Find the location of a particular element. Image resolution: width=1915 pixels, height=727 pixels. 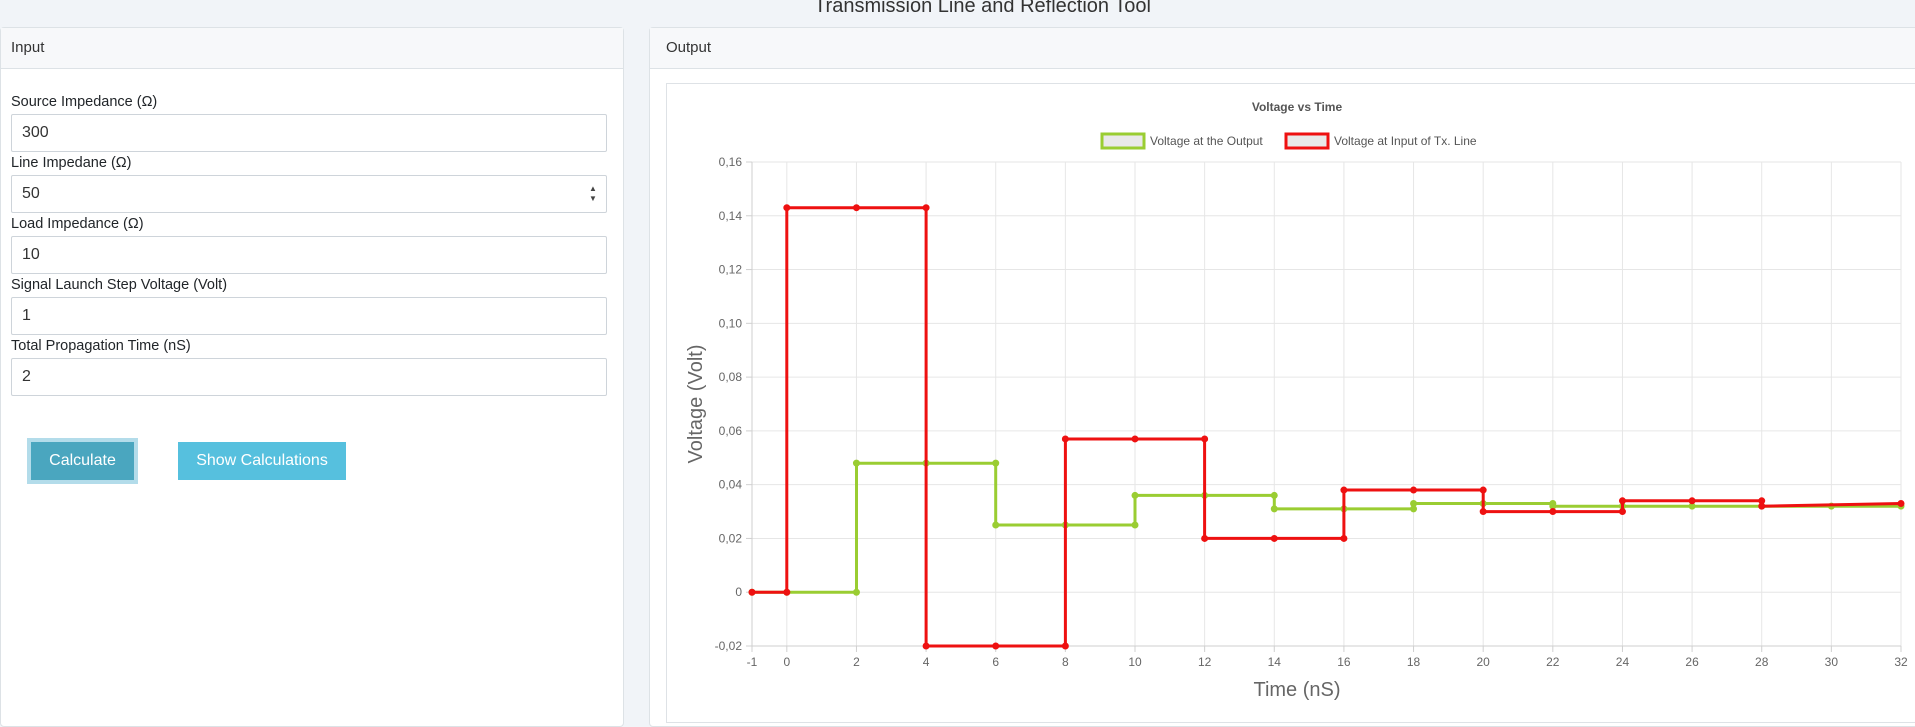

x-tick-label: 4 is located at coordinates (926, 662).